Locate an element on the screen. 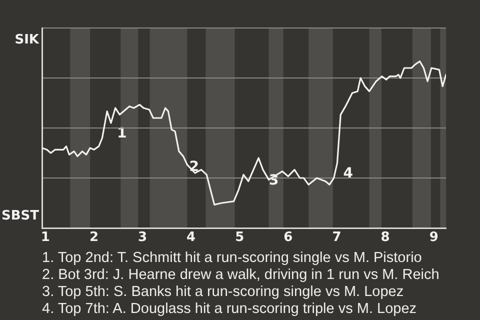 The height and width of the screenshot is (320, 480). x-tick-label: 5 is located at coordinates (239, 238).